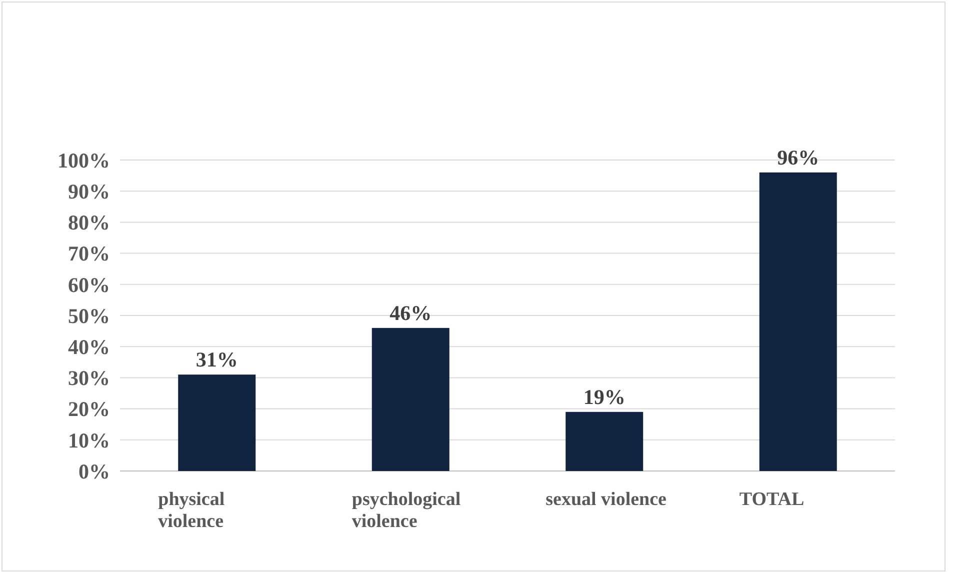 This screenshot has width=955, height=581. I want to click on y-tick-label: 30%, so click(89, 378).